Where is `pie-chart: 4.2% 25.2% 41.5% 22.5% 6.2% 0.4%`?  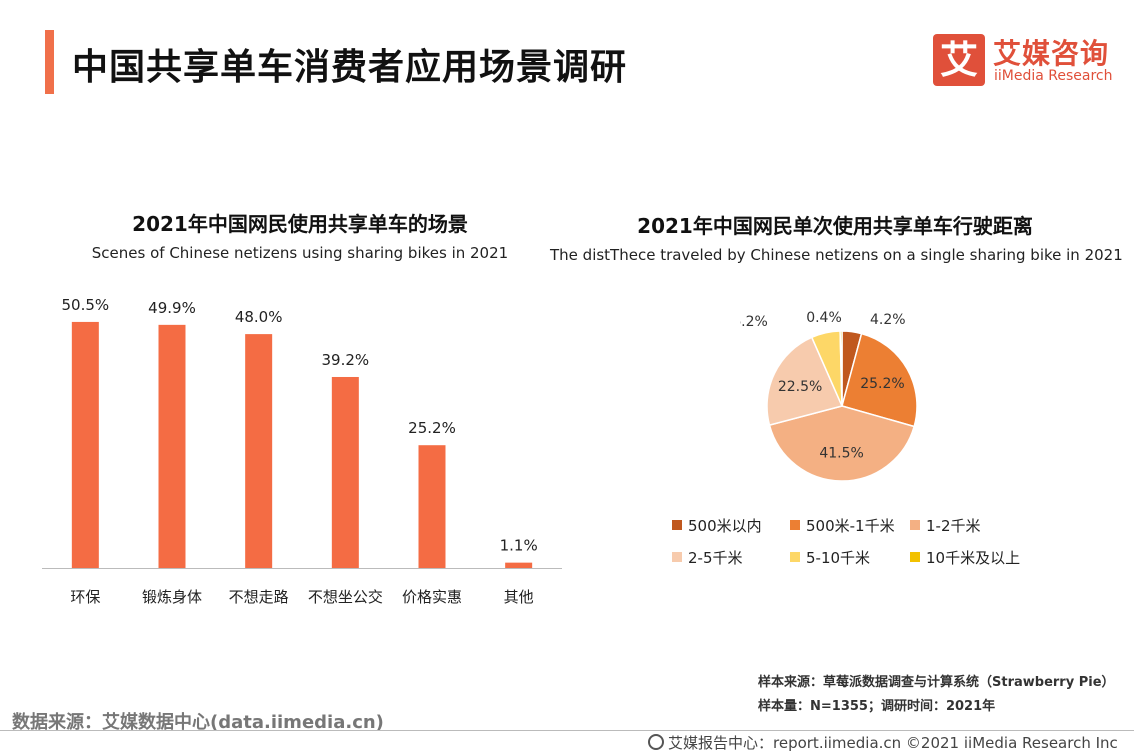 pie-chart: 4.2% 25.2% 41.5% 22.5% 6.2% 0.4% is located at coordinates (829, 396).